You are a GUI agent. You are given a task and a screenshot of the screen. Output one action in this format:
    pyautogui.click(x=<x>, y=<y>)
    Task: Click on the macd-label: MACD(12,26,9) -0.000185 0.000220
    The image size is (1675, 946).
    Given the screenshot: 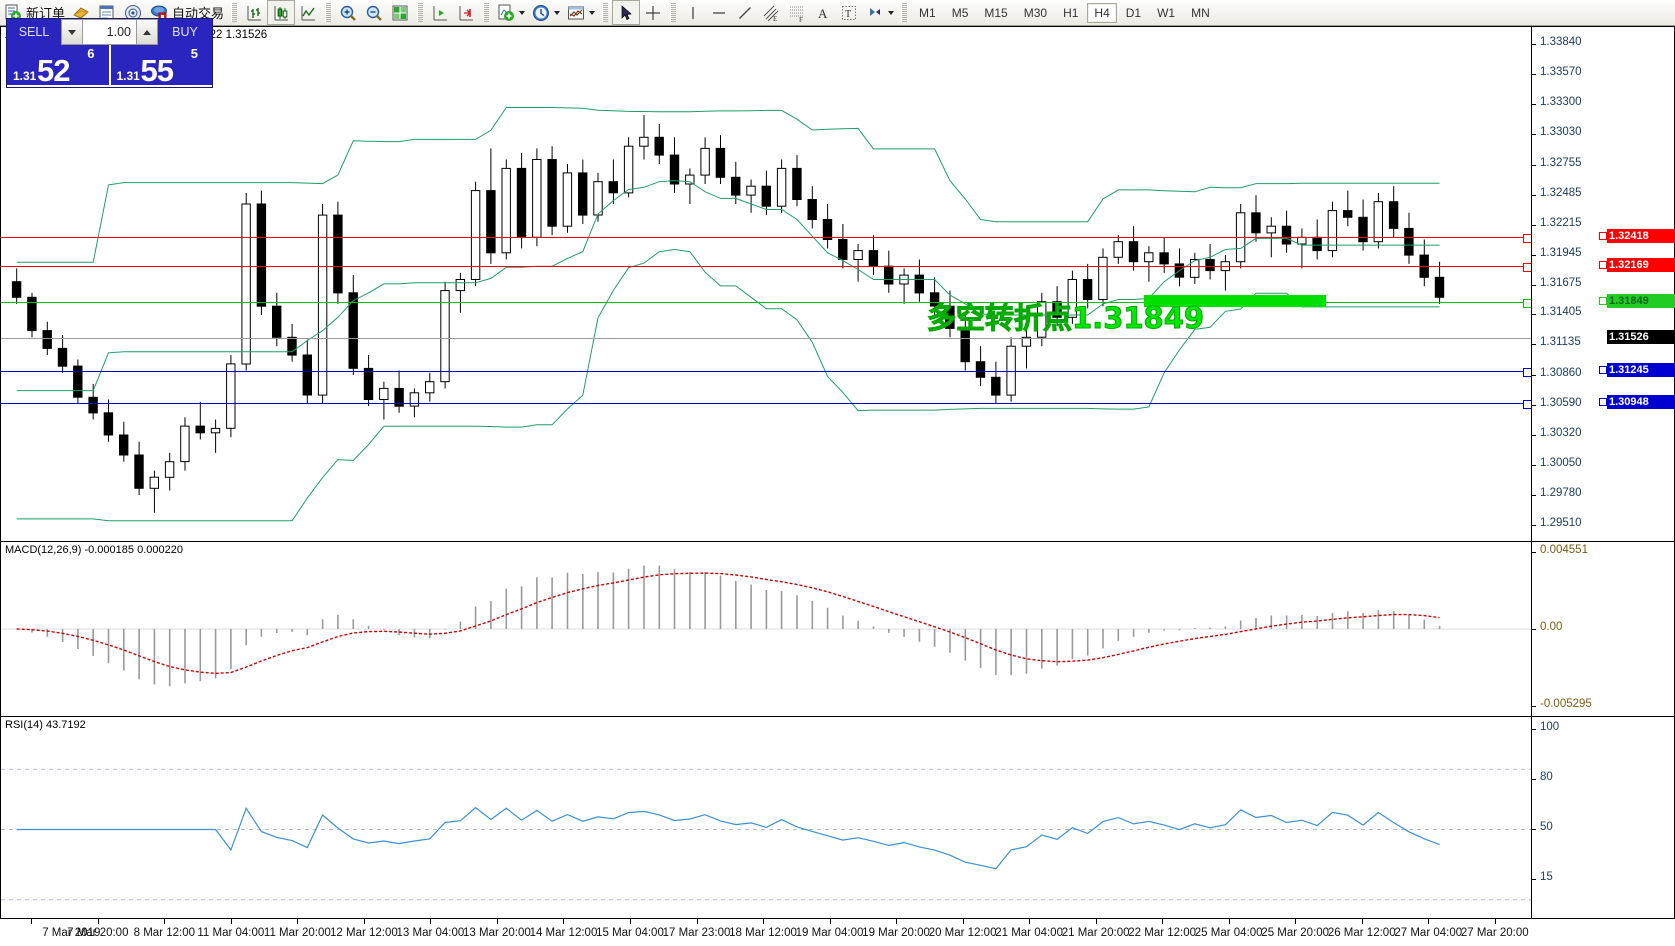 What is the action you would take?
    pyautogui.click(x=94, y=550)
    